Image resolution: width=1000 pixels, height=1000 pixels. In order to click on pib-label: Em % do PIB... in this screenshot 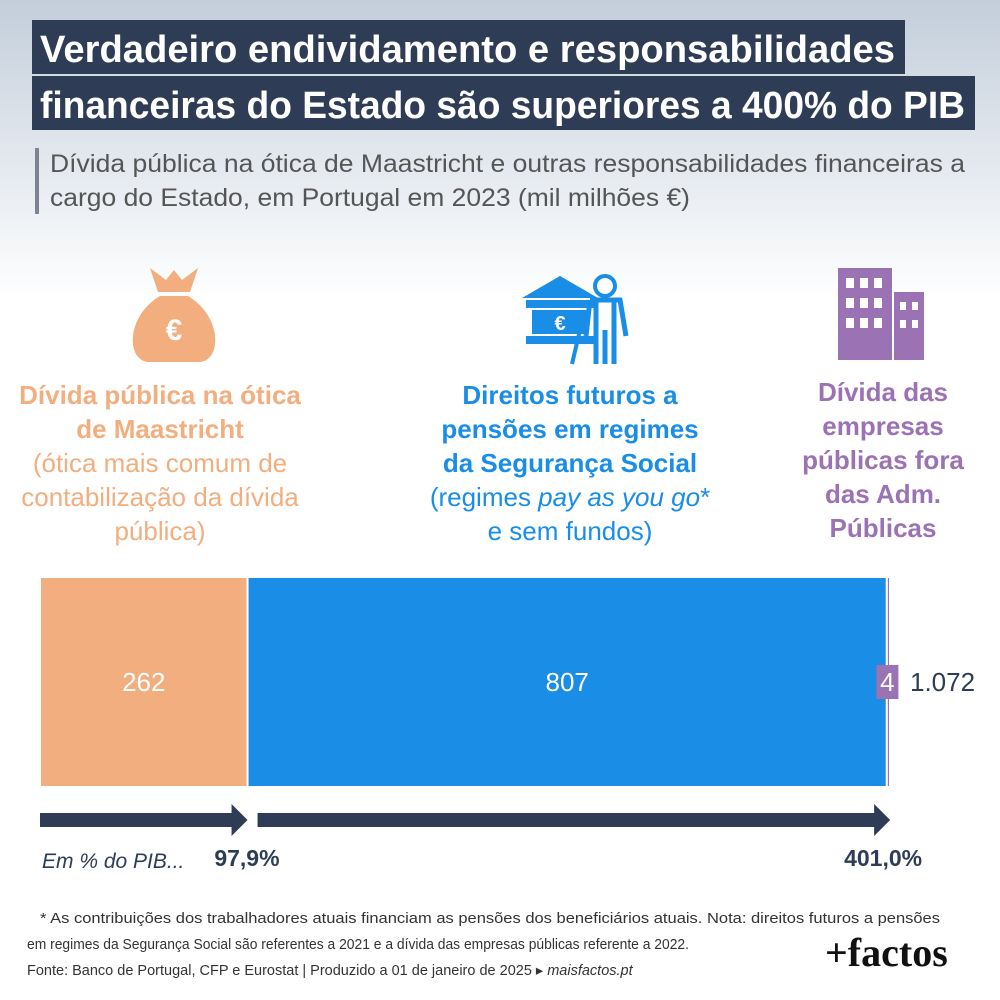, I will do `click(113, 861)`.